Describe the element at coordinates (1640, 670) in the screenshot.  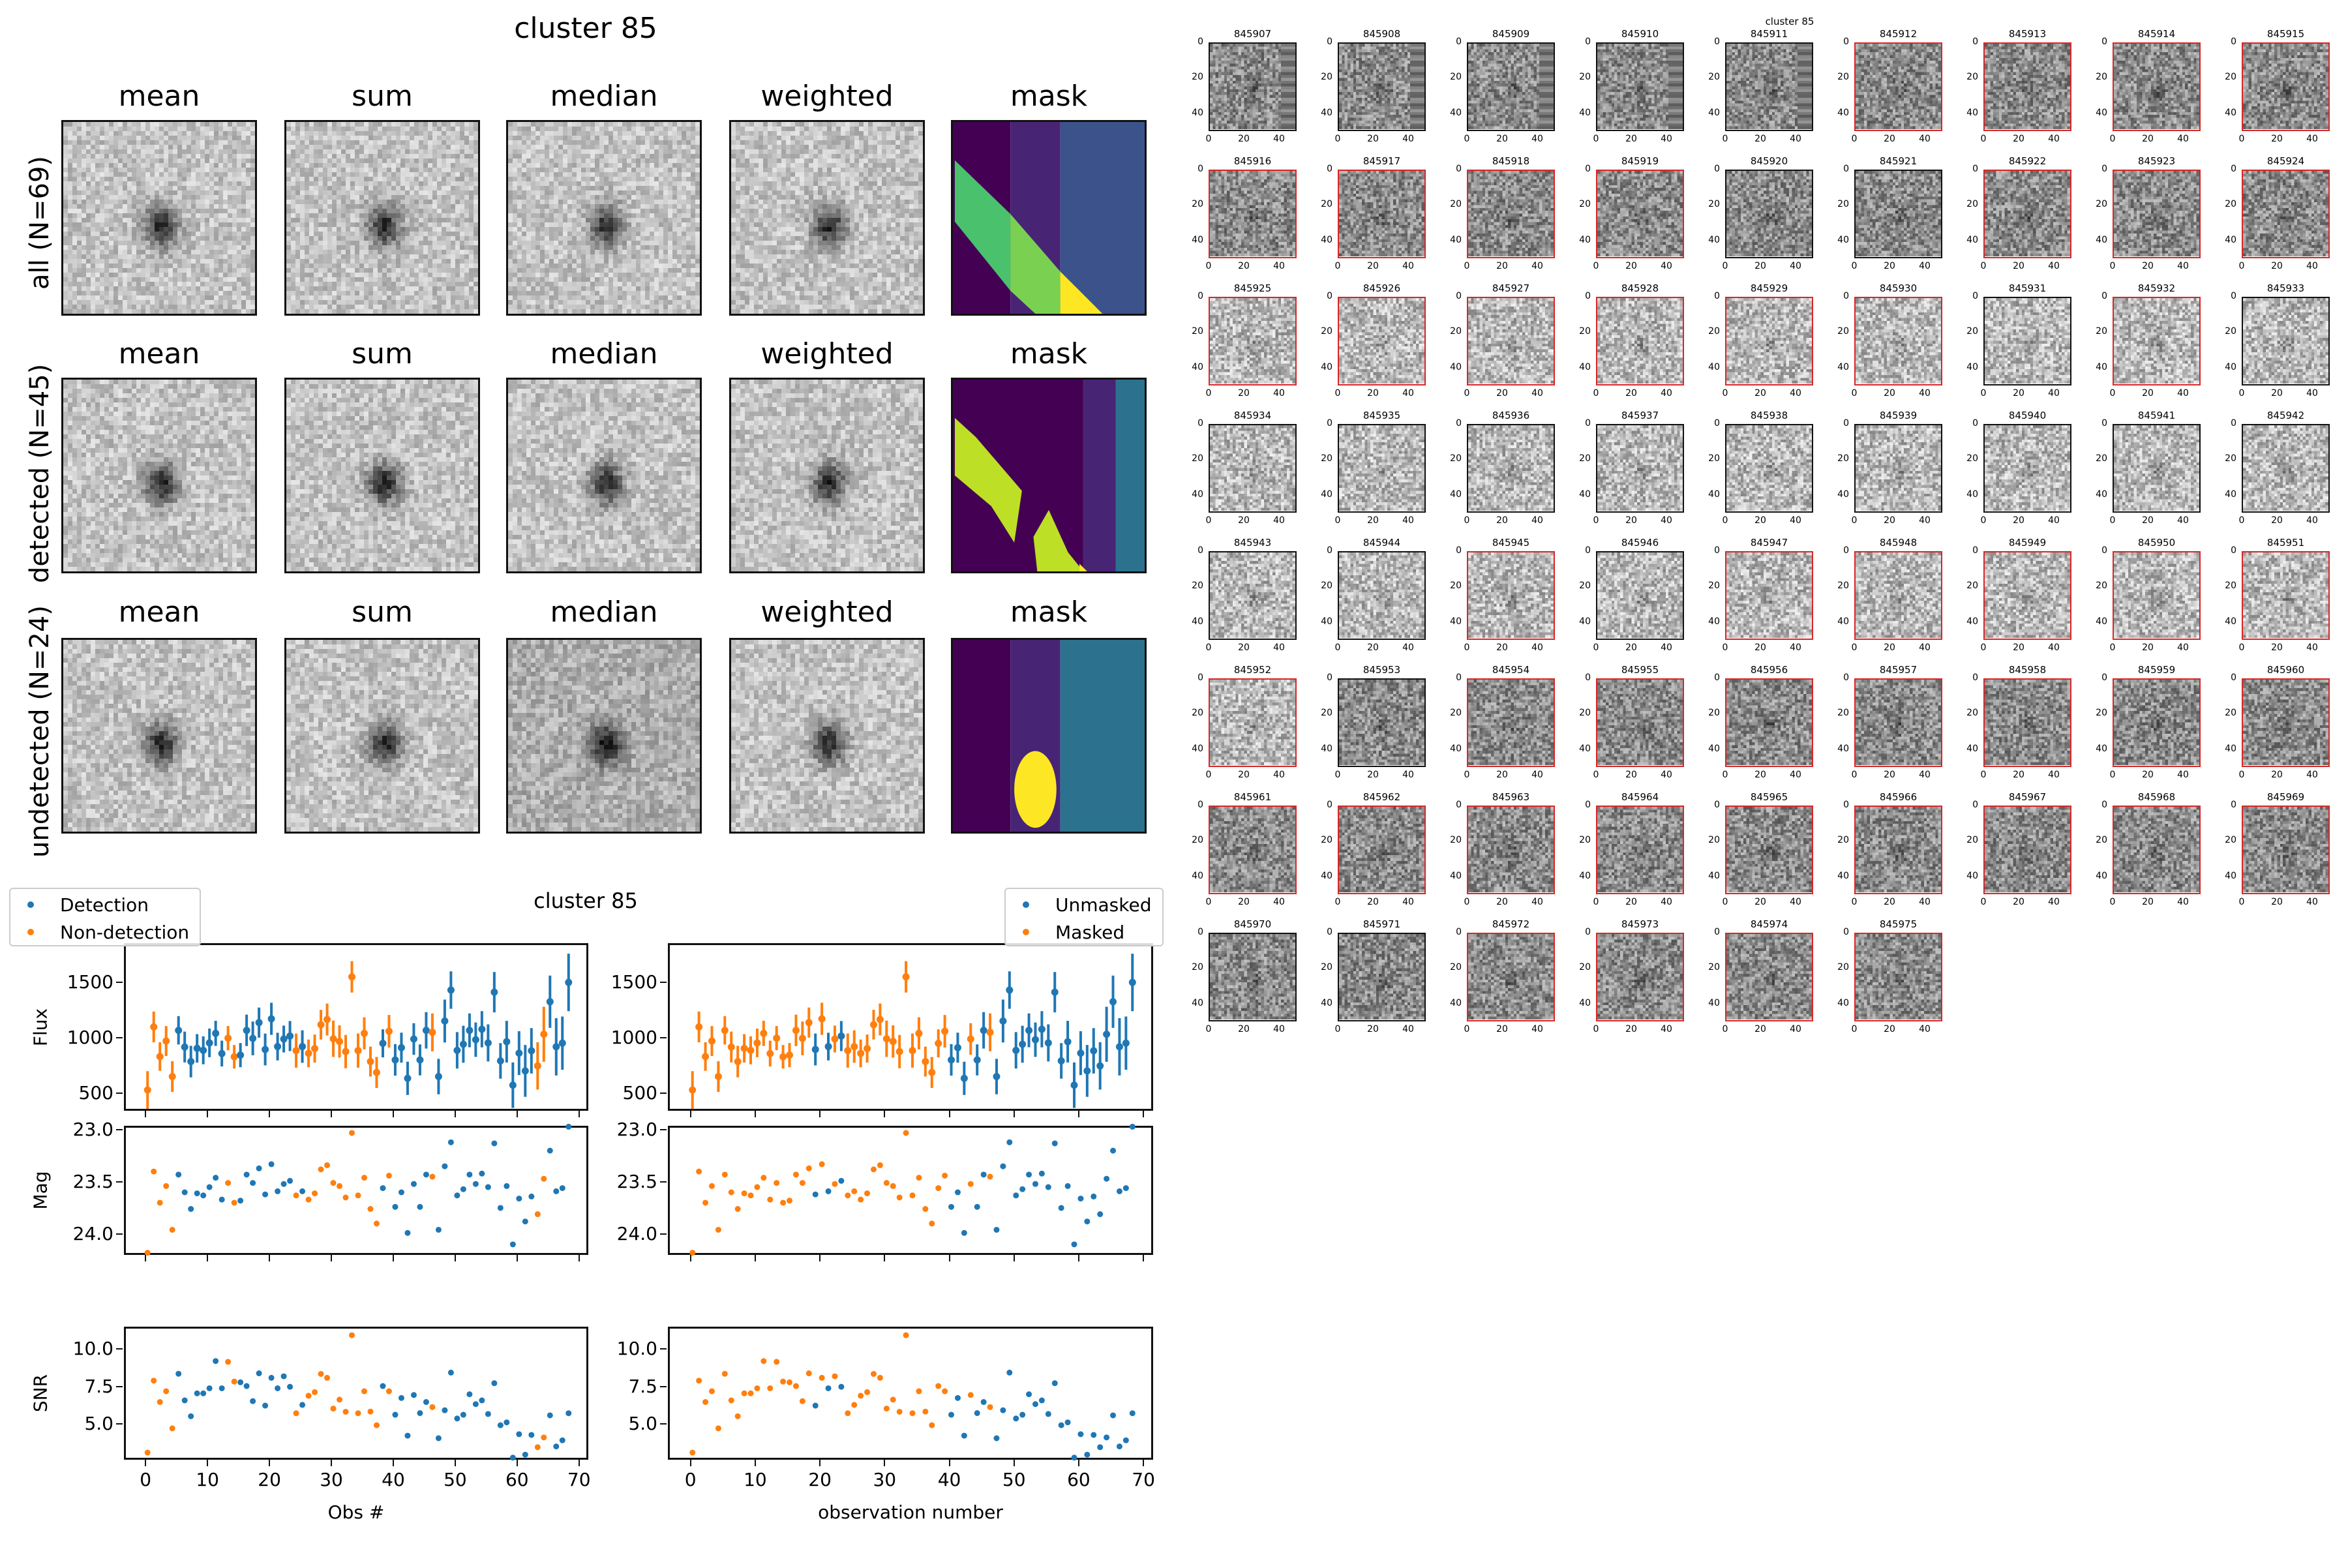
I see `thumbnail-title: 845955` at that location.